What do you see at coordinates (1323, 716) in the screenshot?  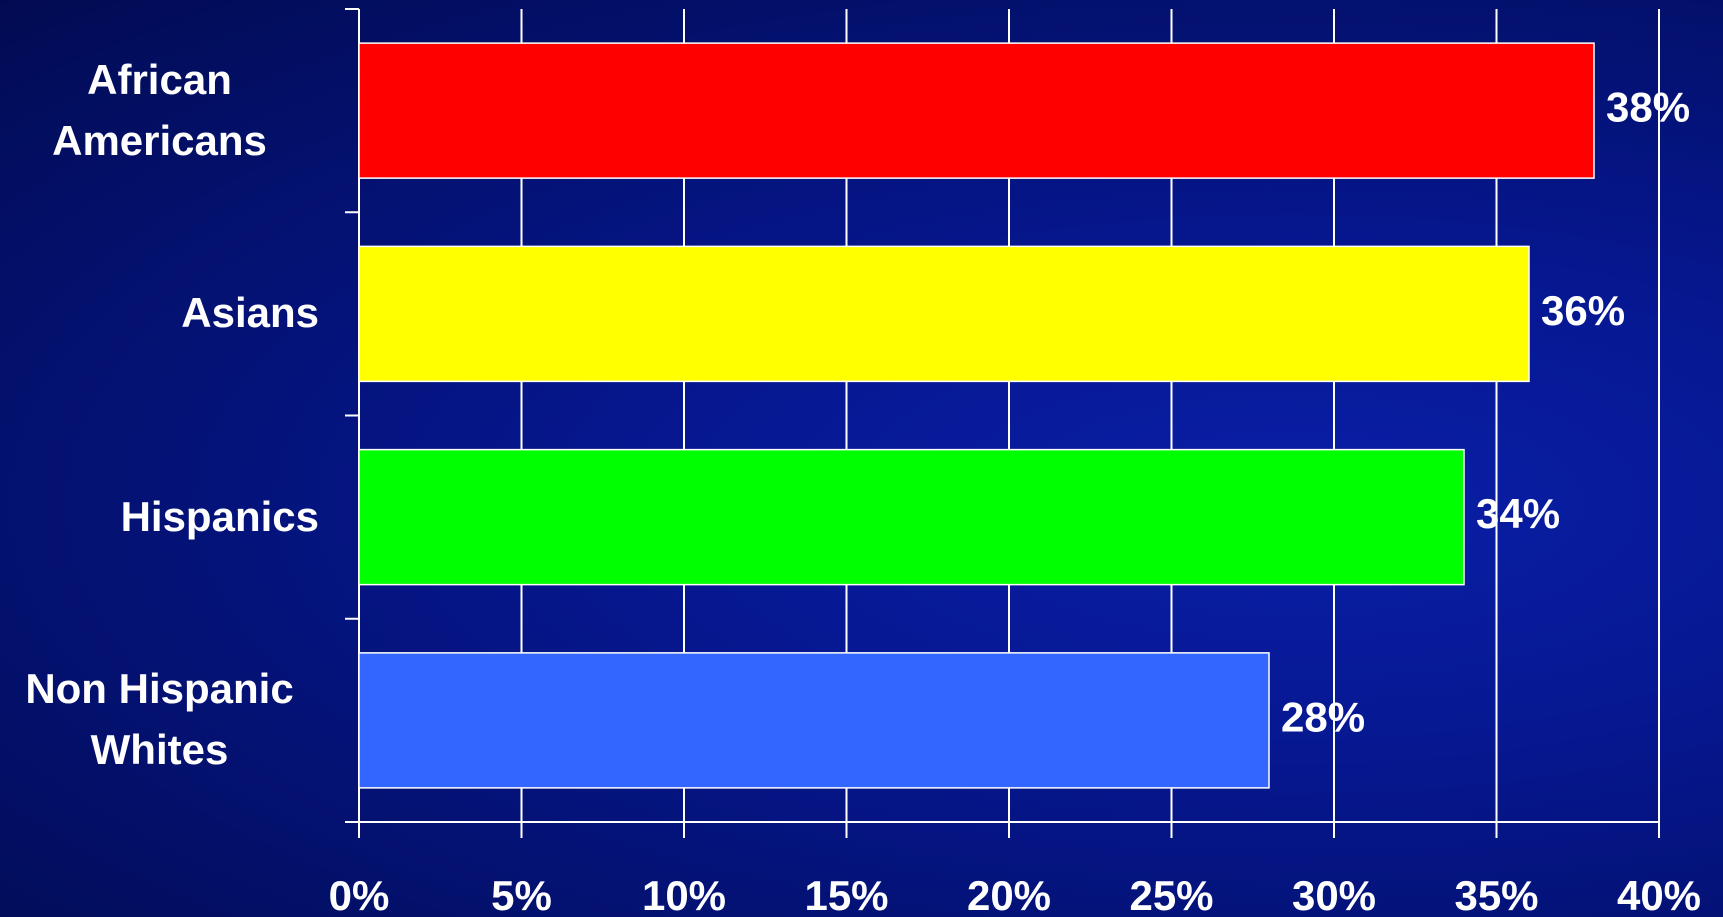 I see `value-label: 28%` at bounding box center [1323, 716].